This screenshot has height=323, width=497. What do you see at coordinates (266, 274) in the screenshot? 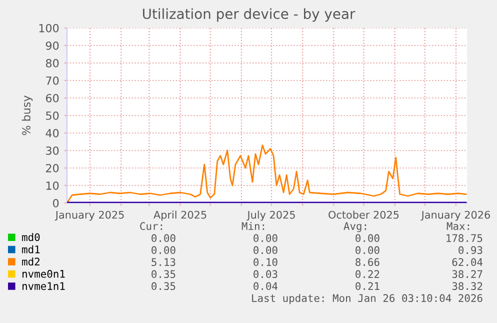
I see `text: 0.03` at bounding box center [266, 274].